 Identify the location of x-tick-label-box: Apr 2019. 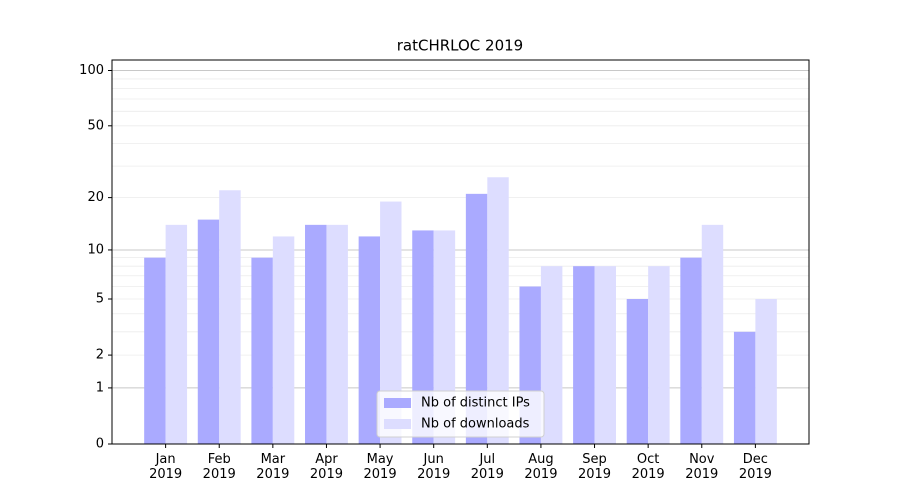
(326, 467).